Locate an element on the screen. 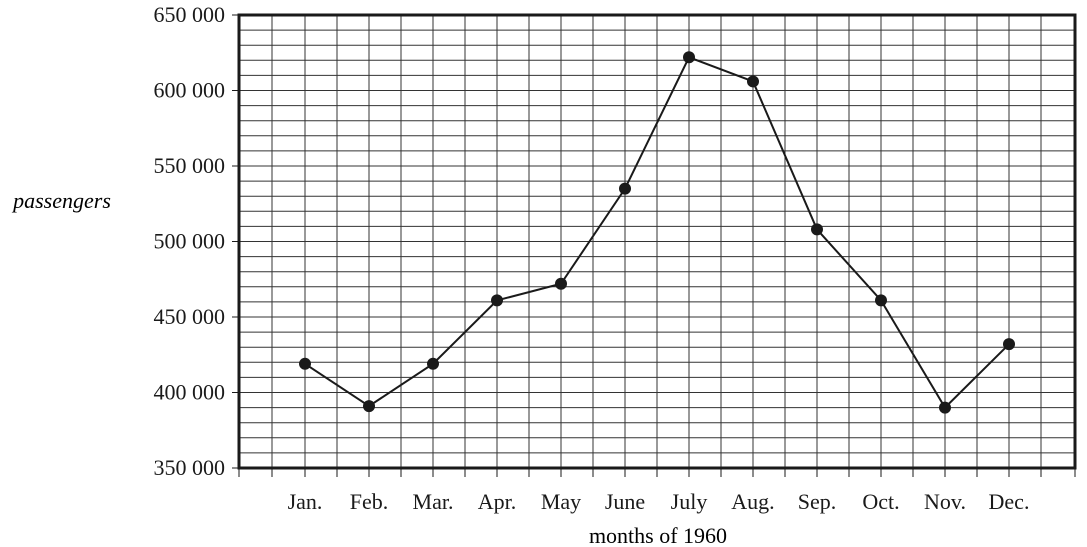 Image resolution: width=1087 pixels, height=547 pixels. x-tick-label: Dec. is located at coordinates (1009, 501).